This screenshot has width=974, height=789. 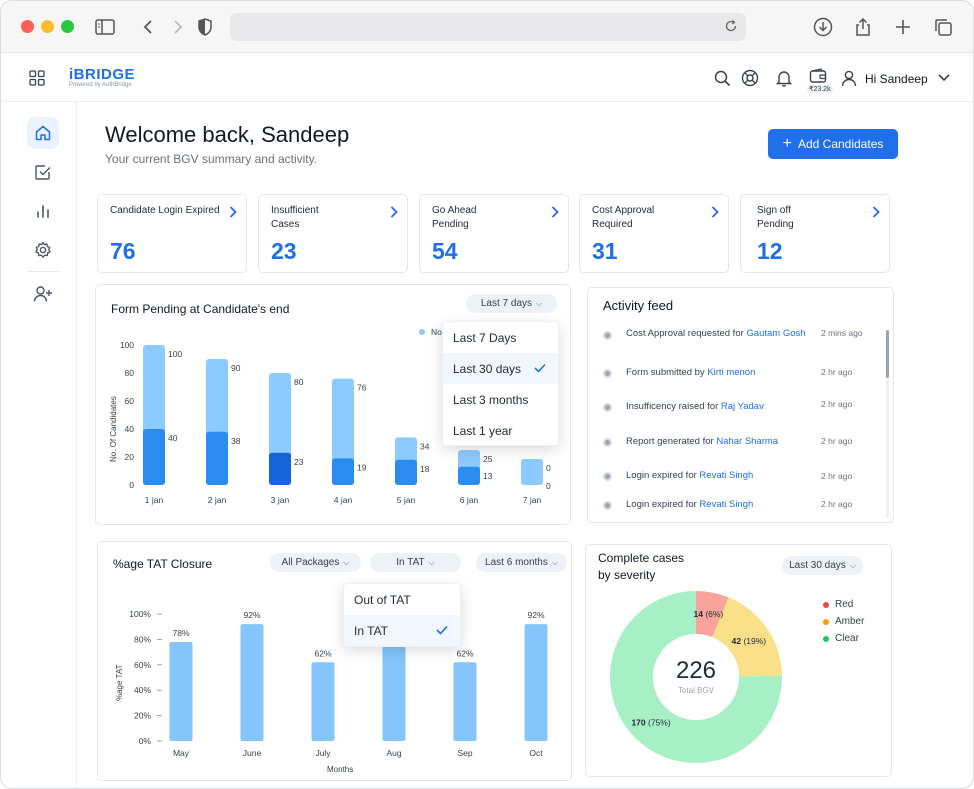 What do you see at coordinates (323, 753) in the screenshot?
I see `x-tick-label: July` at bounding box center [323, 753].